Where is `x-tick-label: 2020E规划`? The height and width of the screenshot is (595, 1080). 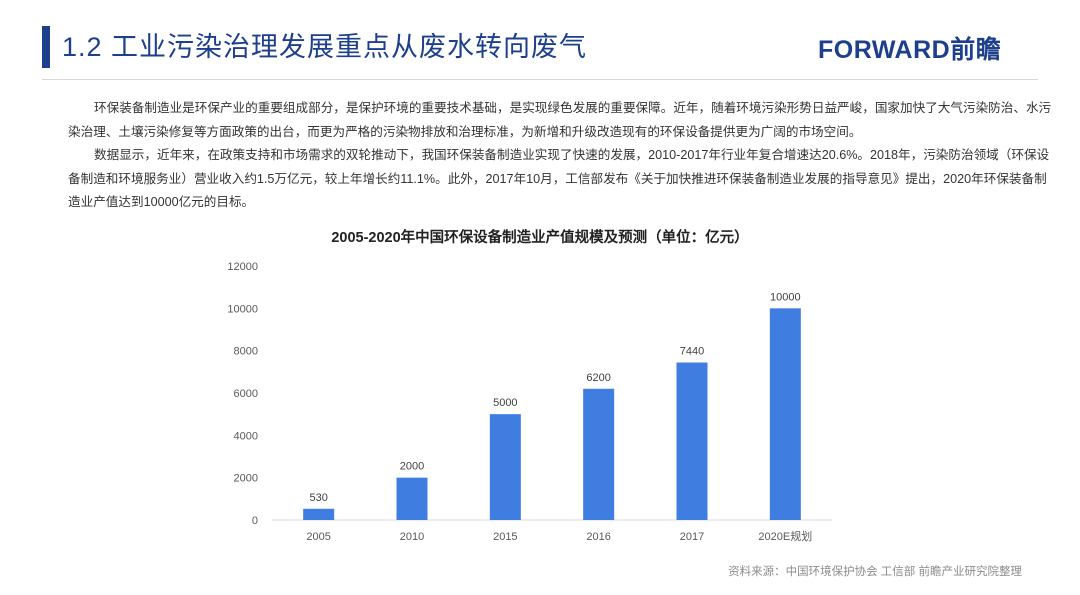
x-tick-label: 2020E规划 is located at coordinates (785, 536).